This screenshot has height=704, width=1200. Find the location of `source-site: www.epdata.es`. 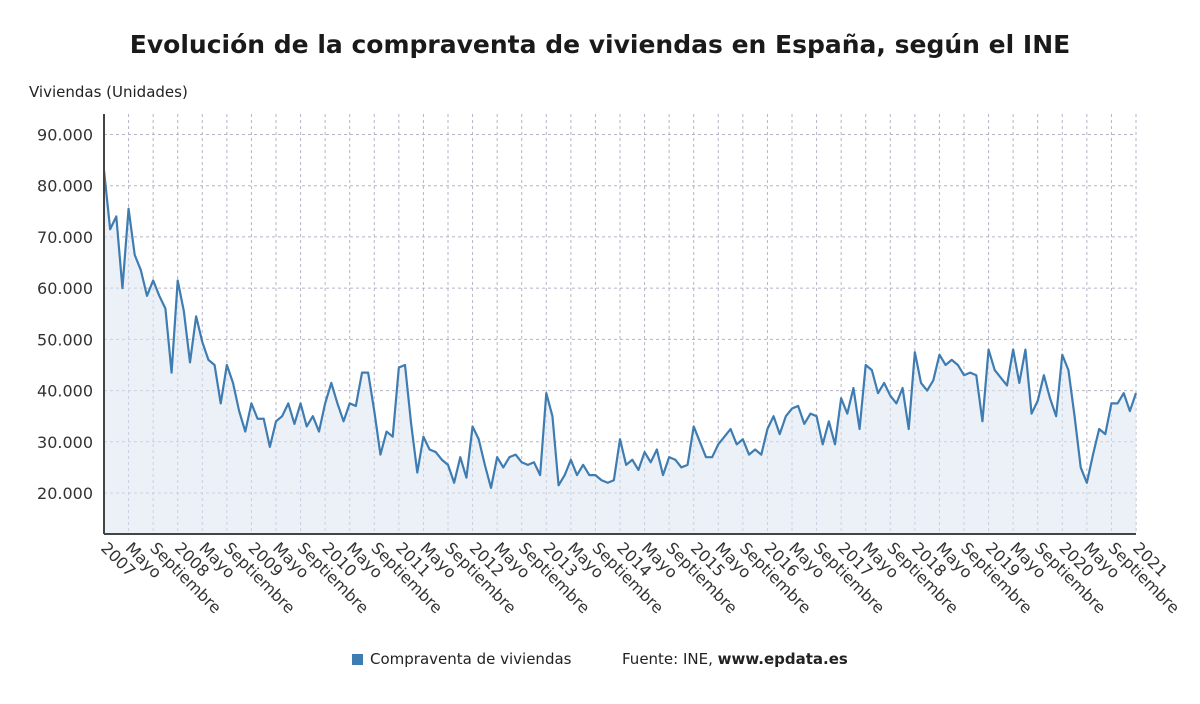

source-site: www.epdata.es is located at coordinates (782, 659).